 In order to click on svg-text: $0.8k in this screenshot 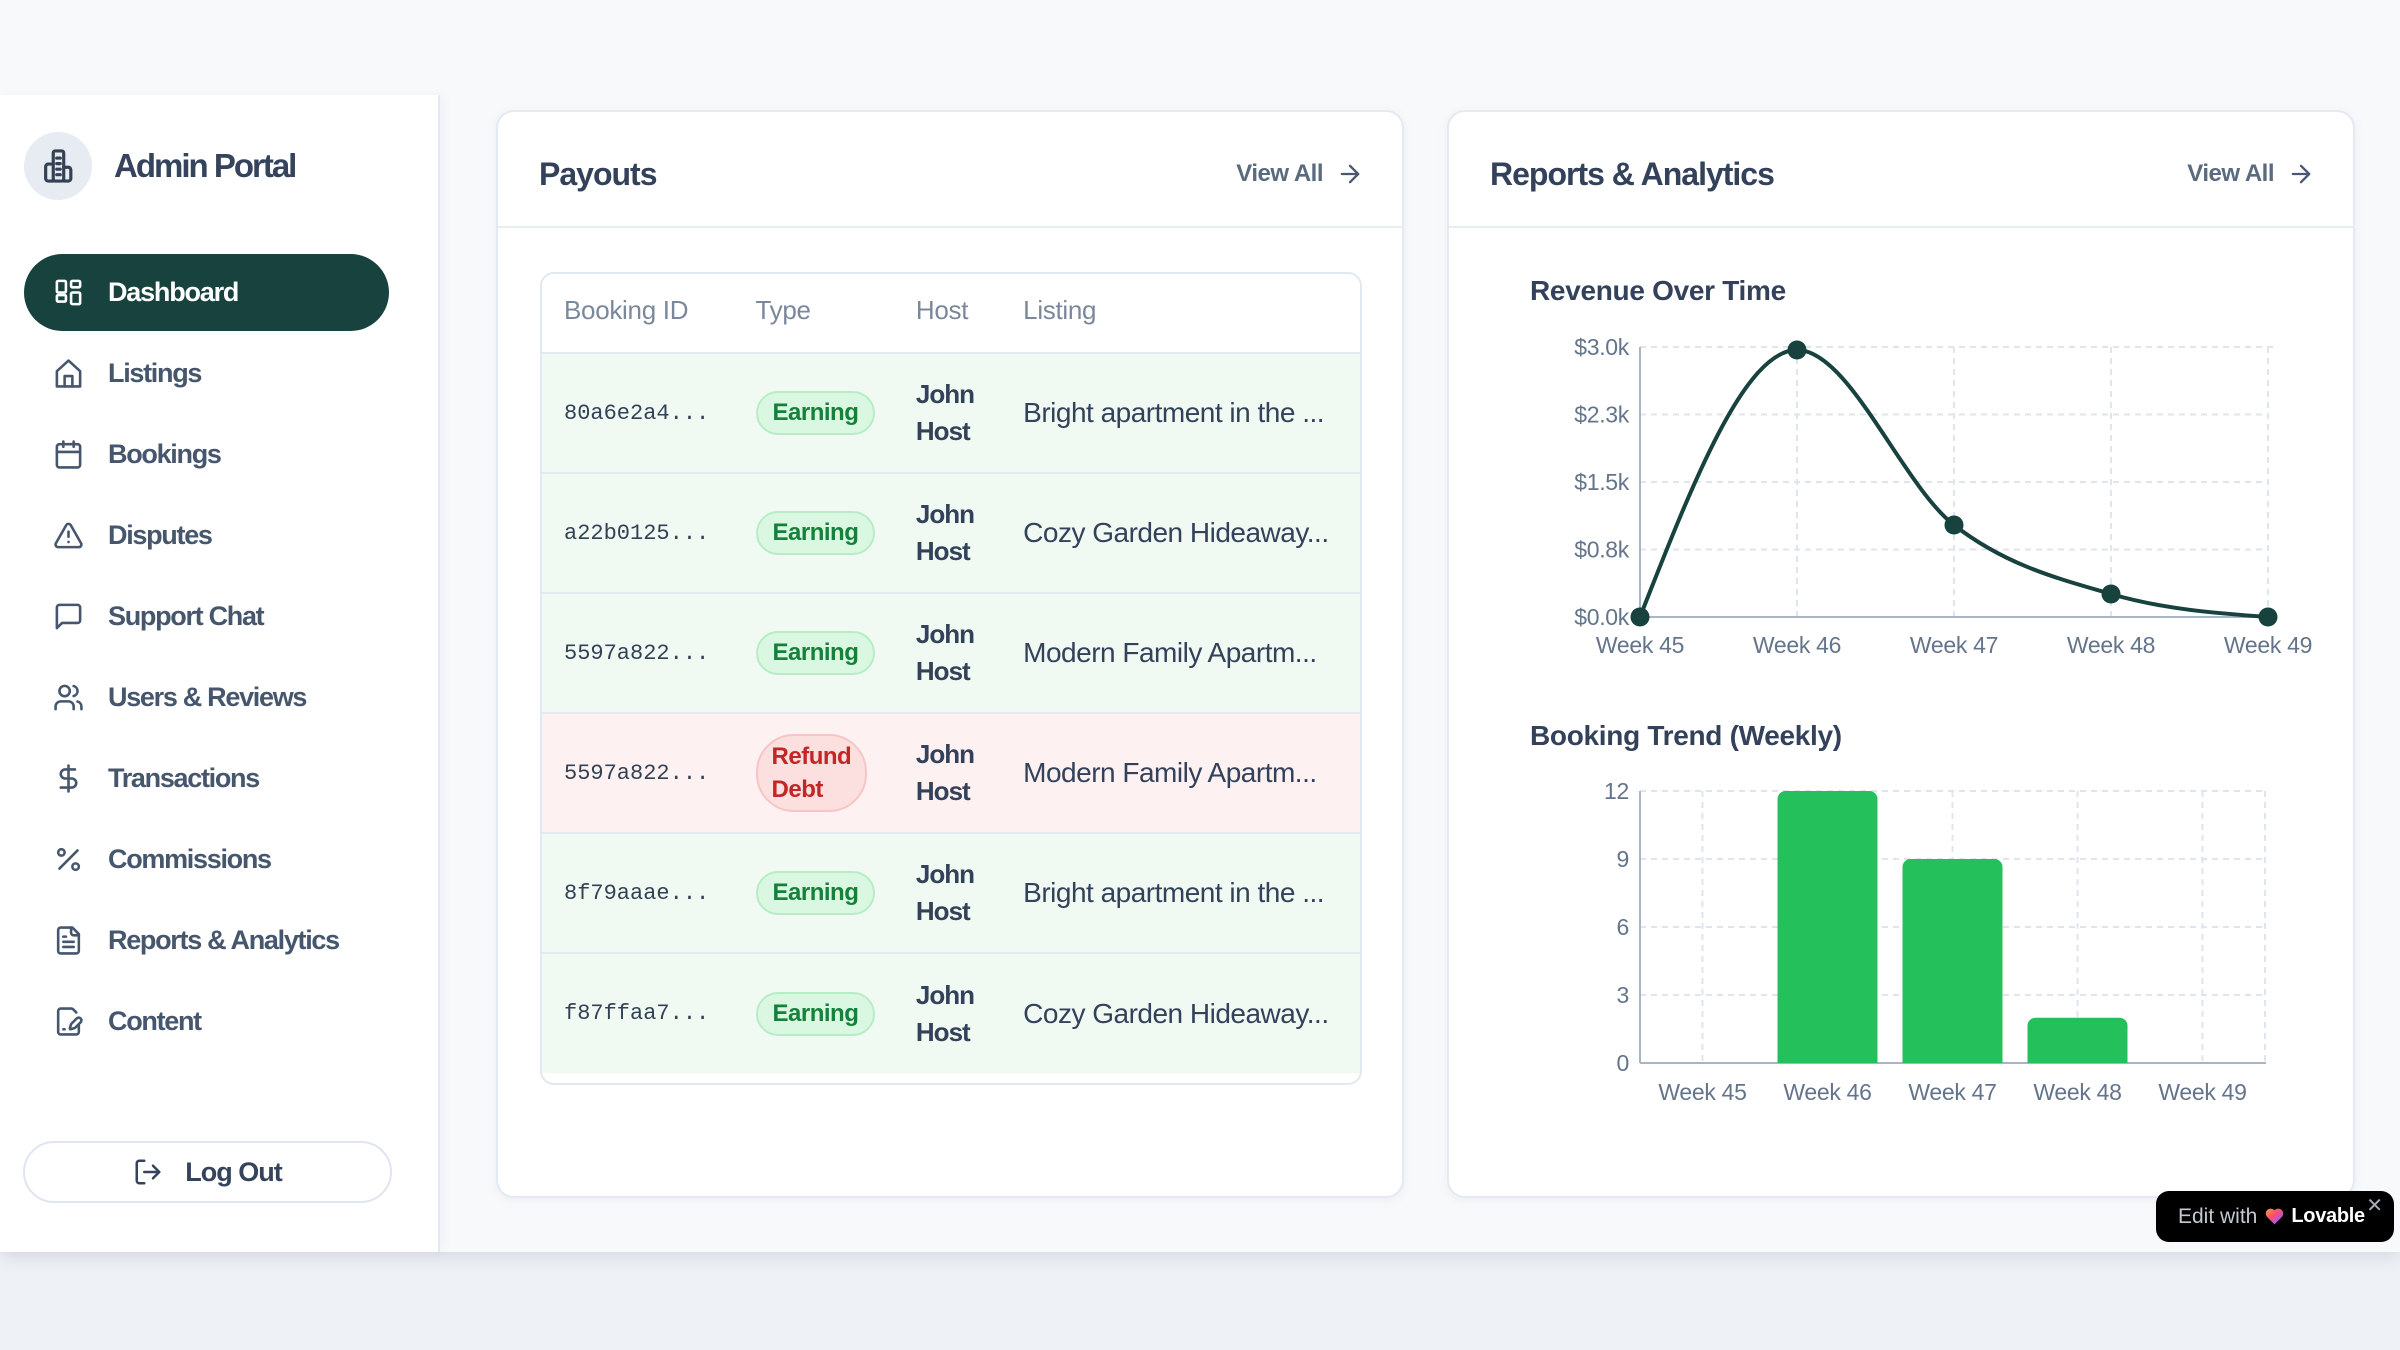, I will do `click(1602, 550)`.